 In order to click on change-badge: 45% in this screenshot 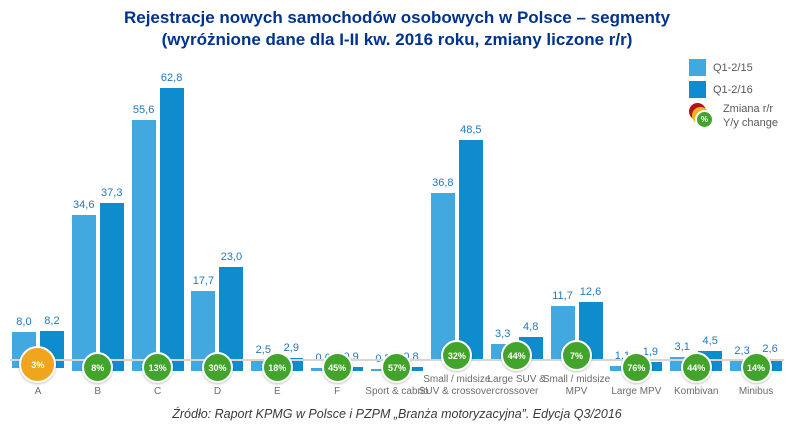, I will do `click(337, 368)`.